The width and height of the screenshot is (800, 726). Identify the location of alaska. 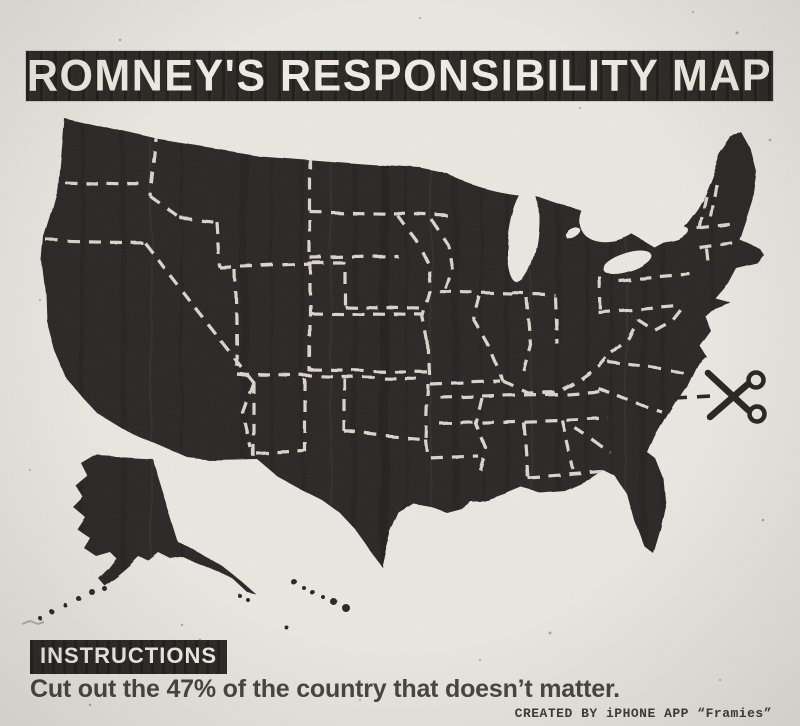
(165, 524).